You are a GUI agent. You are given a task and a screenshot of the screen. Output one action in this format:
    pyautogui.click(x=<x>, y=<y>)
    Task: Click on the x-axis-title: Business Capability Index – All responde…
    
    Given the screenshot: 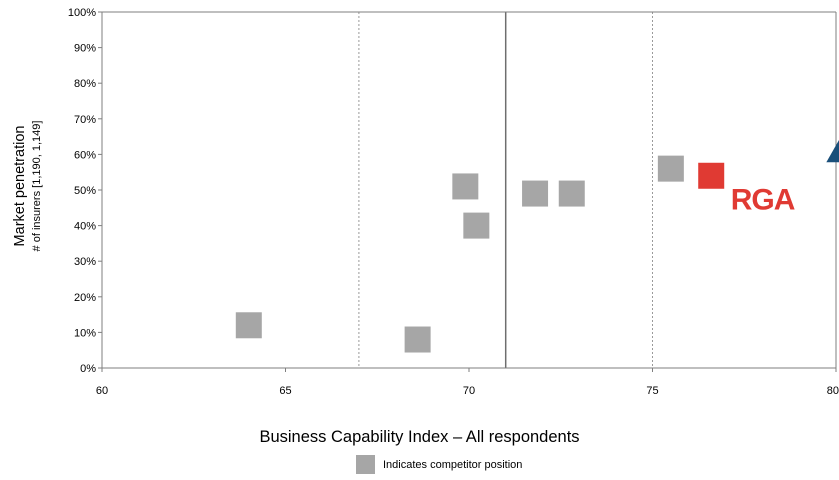 What is the action you would take?
    pyautogui.click(x=419, y=437)
    